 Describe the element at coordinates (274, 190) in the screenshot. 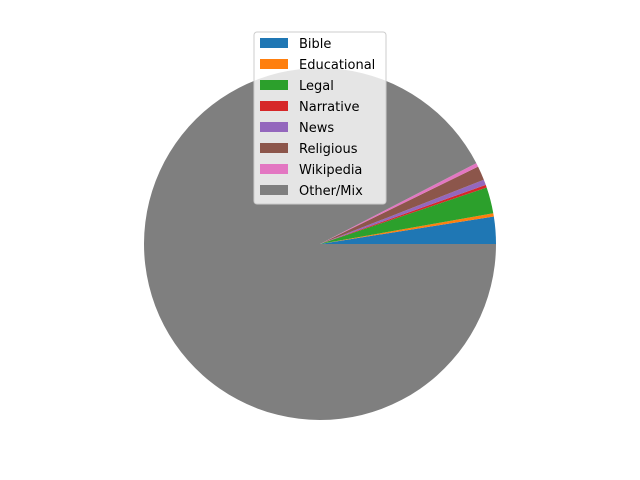

I see `legend-swatch-other-mix` at that location.